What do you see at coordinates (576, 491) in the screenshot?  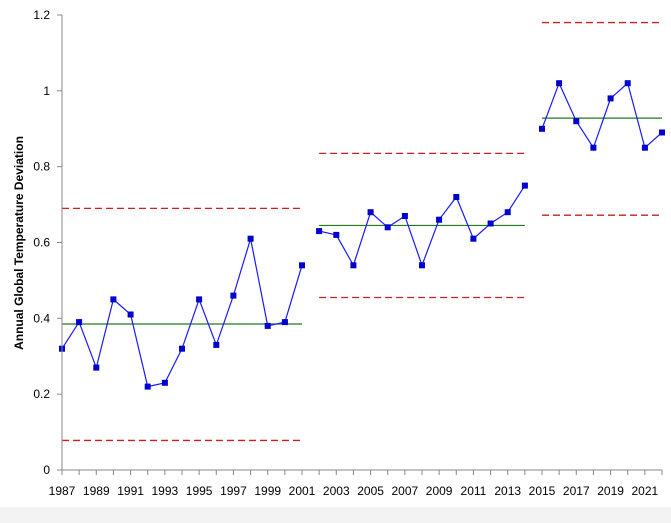 I see `x-tick-label: 2017` at bounding box center [576, 491].